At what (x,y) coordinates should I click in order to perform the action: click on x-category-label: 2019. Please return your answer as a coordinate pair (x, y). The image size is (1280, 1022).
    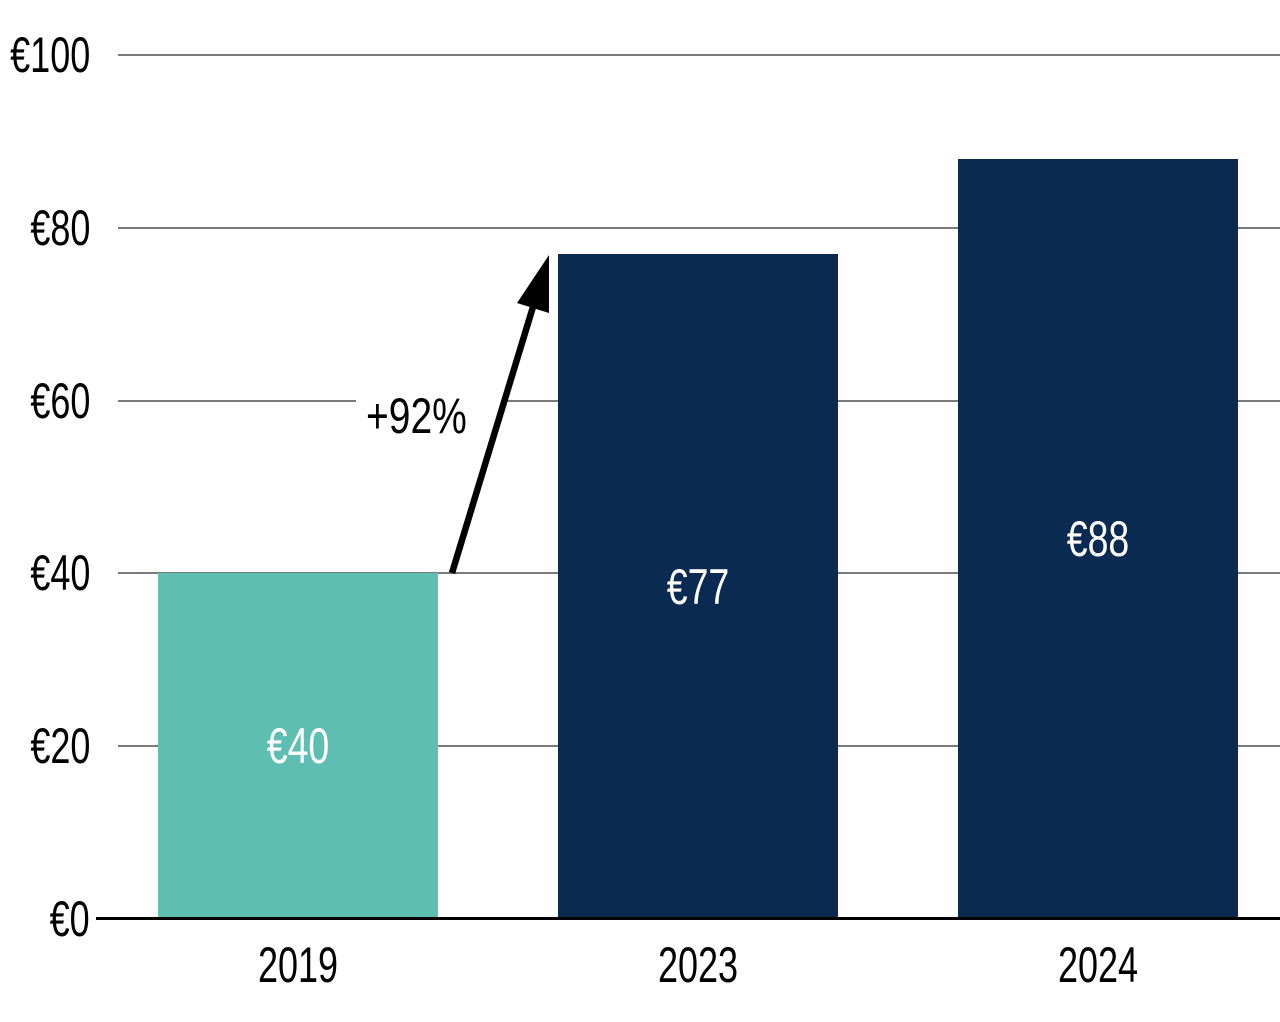
    Looking at the image, I should click on (298, 965).